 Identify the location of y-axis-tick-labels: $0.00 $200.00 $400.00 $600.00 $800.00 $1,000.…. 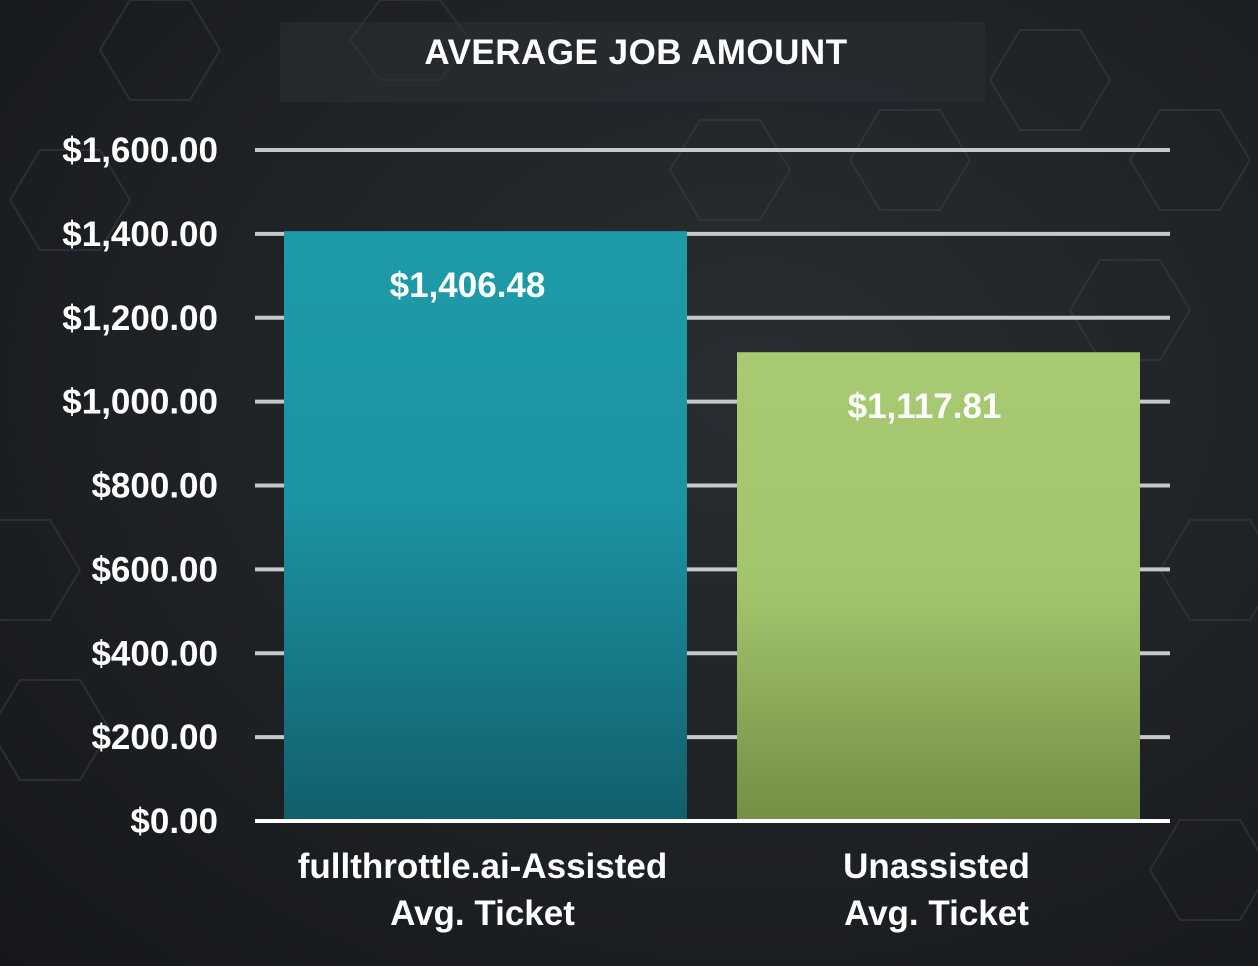
(140, 486).